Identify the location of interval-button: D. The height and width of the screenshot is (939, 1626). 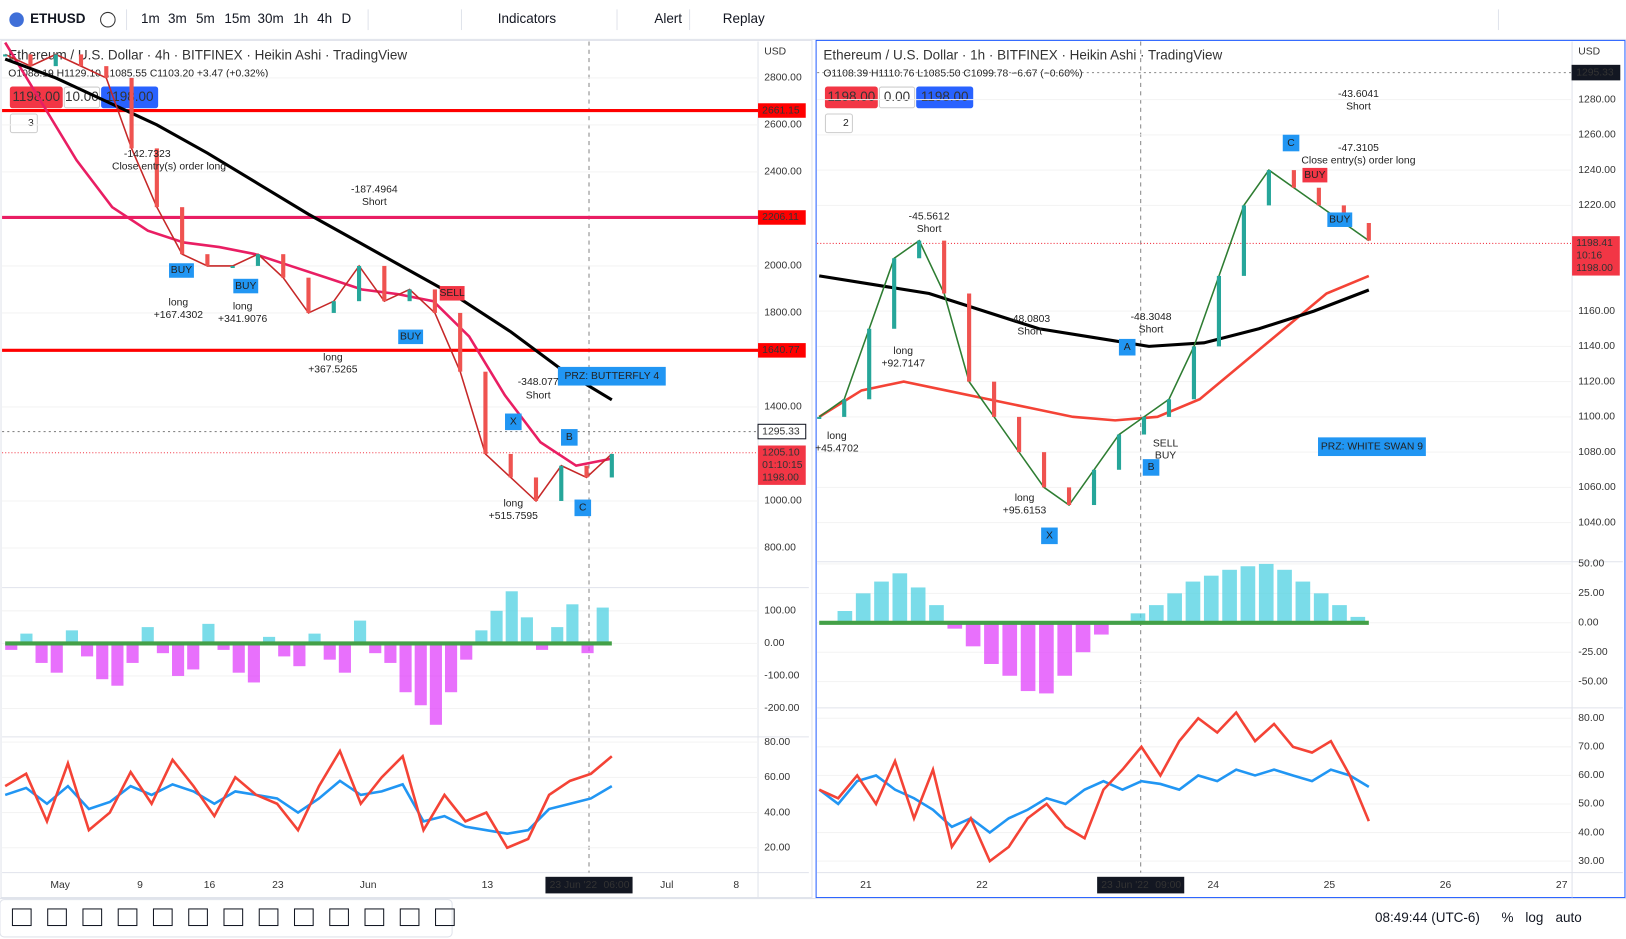
(346, 18).